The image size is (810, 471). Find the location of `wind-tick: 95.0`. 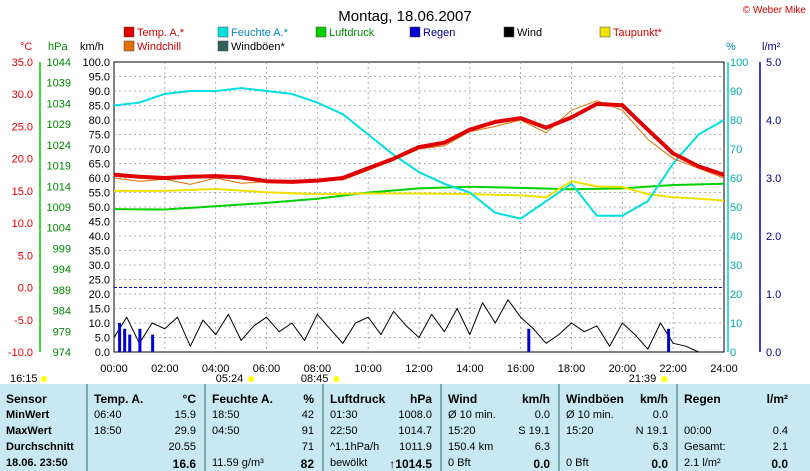

wind-tick: 95.0 is located at coordinates (99, 78).